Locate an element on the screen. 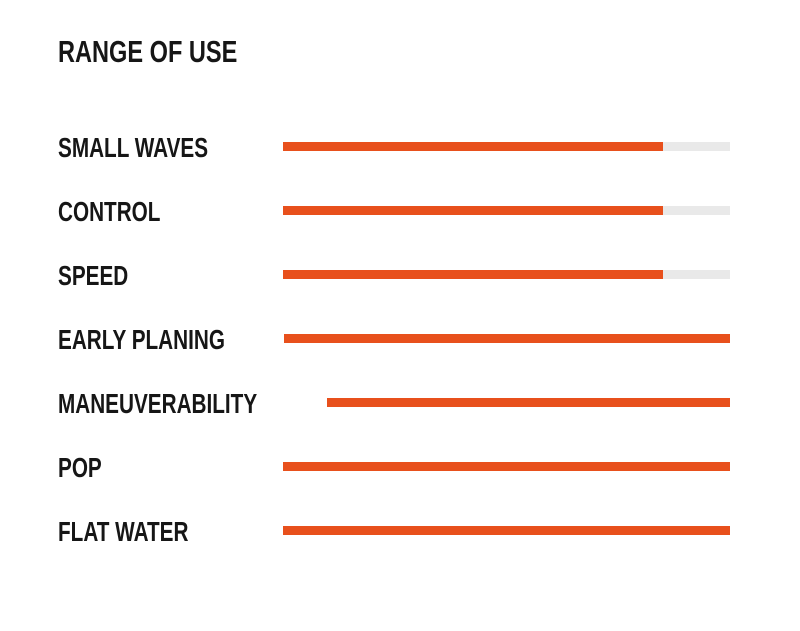 This screenshot has height=631, width=800. rating-row-label: SMALL WAVES is located at coordinates (133, 147).